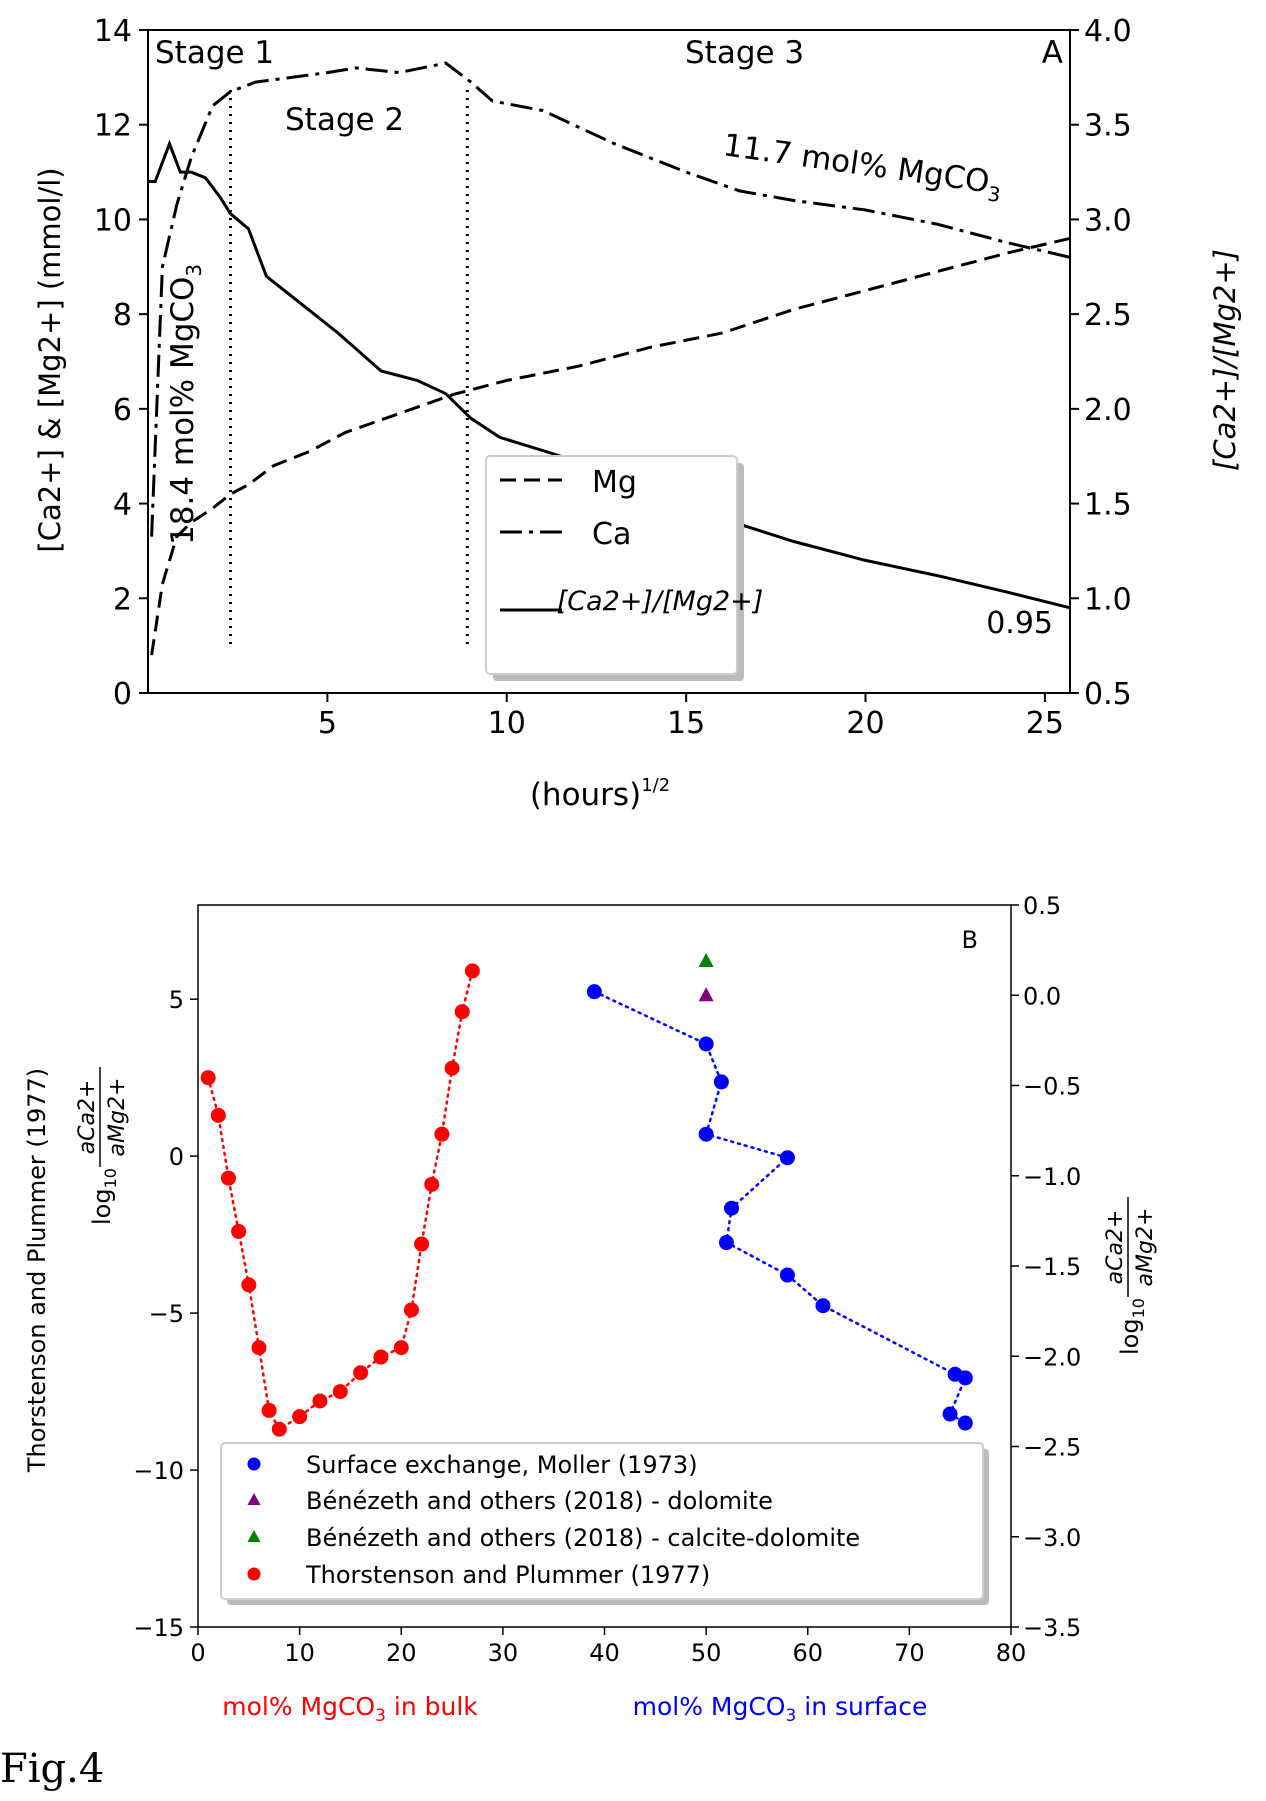 The width and height of the screenshot is (1266, 1801). I want to click on x-axis-label: (hours)1/2, so click(600, 794).